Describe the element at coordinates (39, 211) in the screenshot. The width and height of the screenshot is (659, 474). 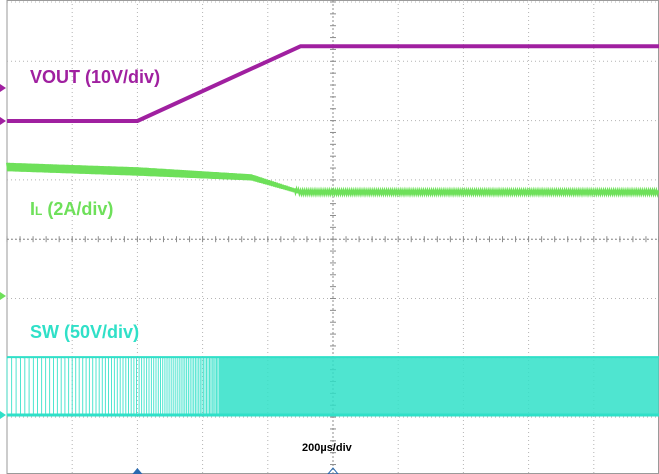
I see `il-subscript: L` at that location.